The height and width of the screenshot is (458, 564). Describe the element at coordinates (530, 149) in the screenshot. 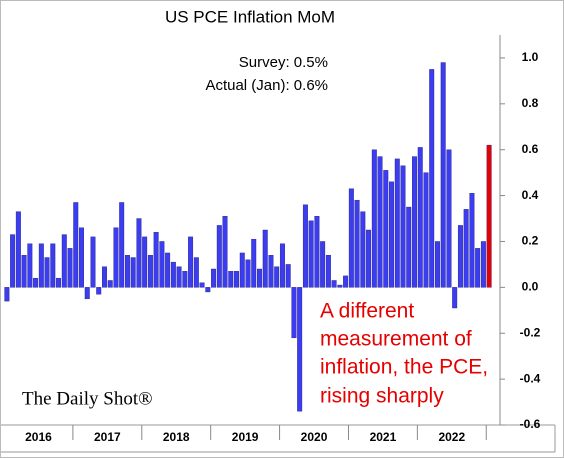

I see `y-tick-label: 0.6` at that location.